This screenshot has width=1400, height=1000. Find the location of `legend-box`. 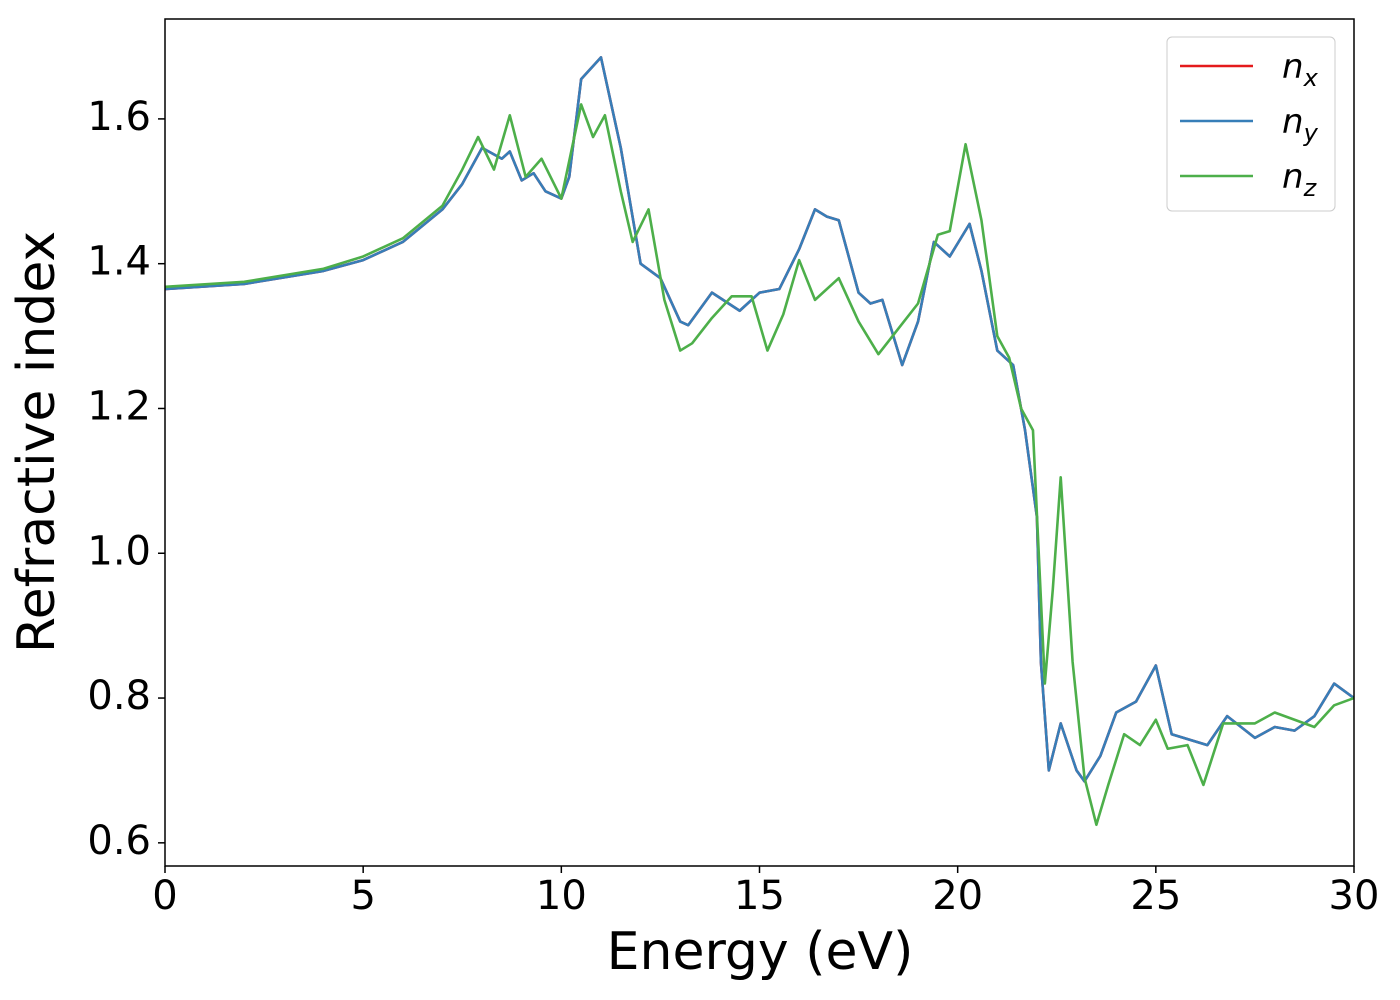

legend-box is located at coordinates (1251, 124).